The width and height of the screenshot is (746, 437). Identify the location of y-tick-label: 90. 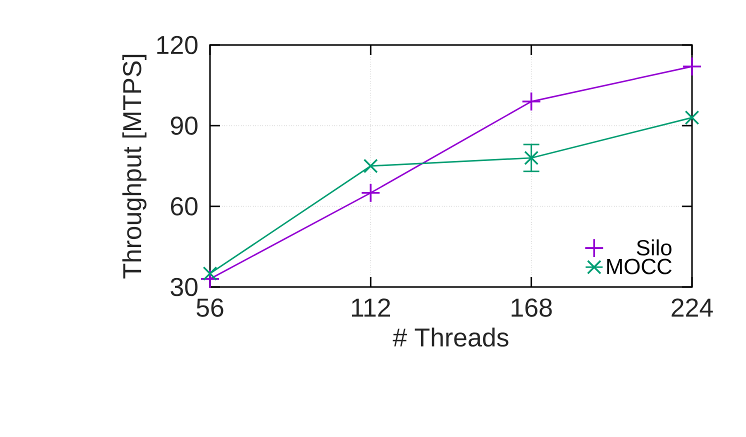
(184, 125).